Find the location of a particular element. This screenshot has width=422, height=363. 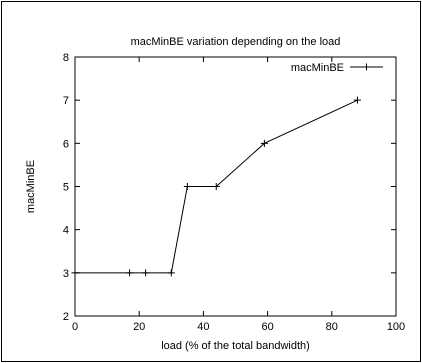

y-tick-label: 4 is located at coordinates (66, 231).